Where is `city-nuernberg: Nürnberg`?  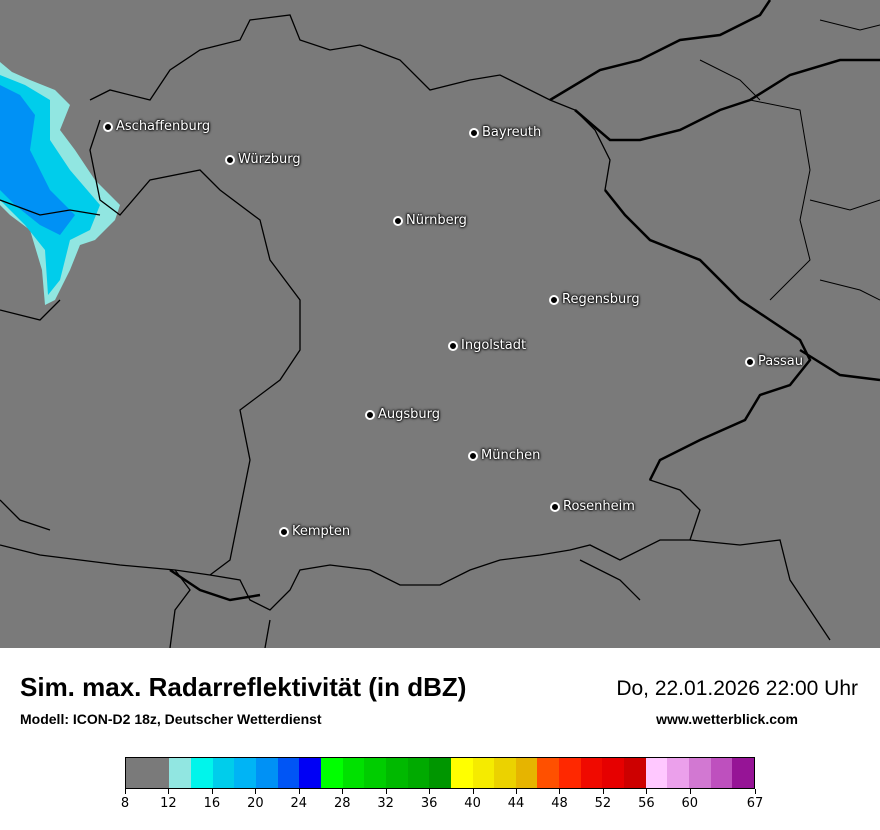 city-nuernberg: Nürnberg is located at coordinates (430, 220).